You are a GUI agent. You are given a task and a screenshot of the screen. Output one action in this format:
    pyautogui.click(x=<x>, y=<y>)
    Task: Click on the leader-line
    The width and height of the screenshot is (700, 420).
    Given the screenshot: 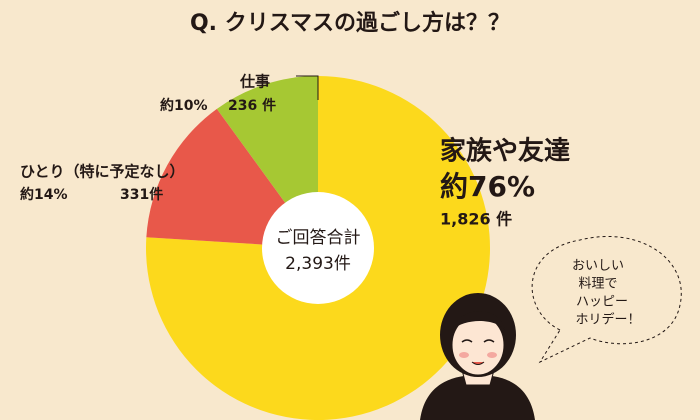 What is the action you would take?
    pyautogui.click(x=307, y=87)
    